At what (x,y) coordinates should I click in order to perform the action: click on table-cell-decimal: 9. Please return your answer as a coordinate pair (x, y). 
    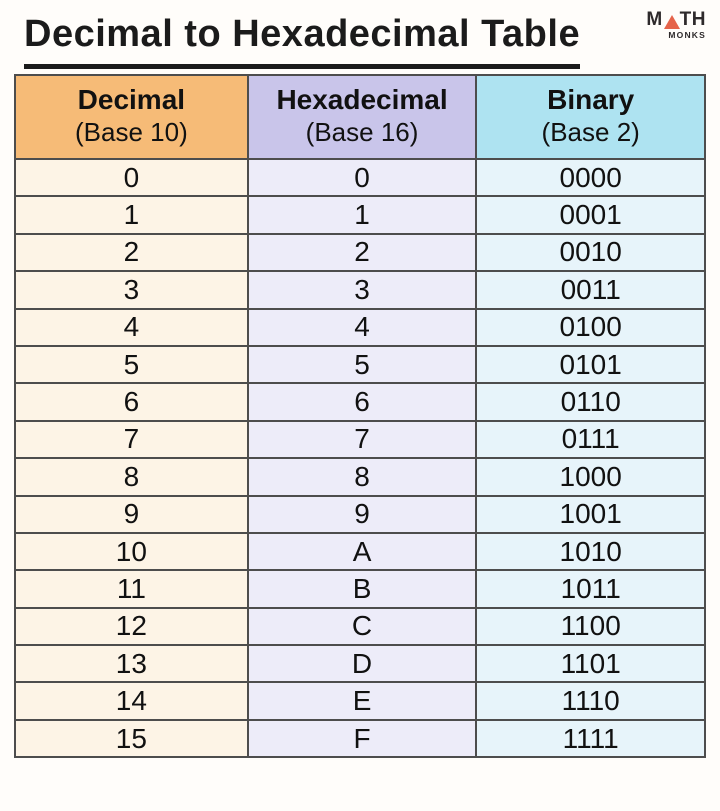
    Looking at the image, I should click on (131, 514).